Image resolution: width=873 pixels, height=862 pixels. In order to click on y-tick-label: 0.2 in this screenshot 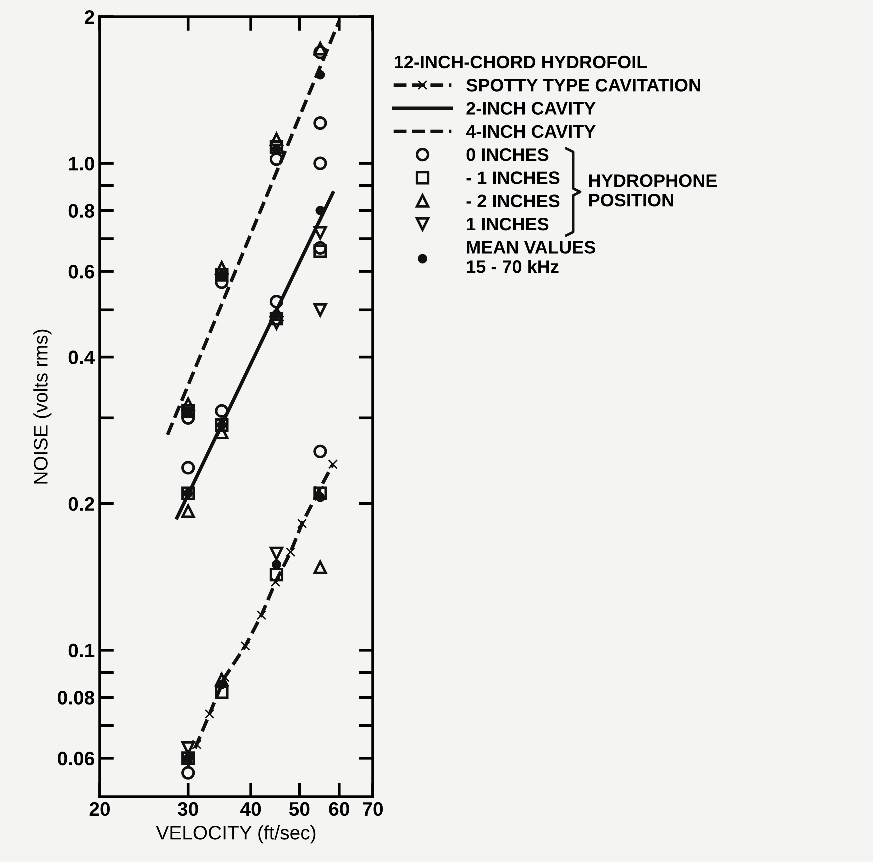, I will do `click(81, 504)`.